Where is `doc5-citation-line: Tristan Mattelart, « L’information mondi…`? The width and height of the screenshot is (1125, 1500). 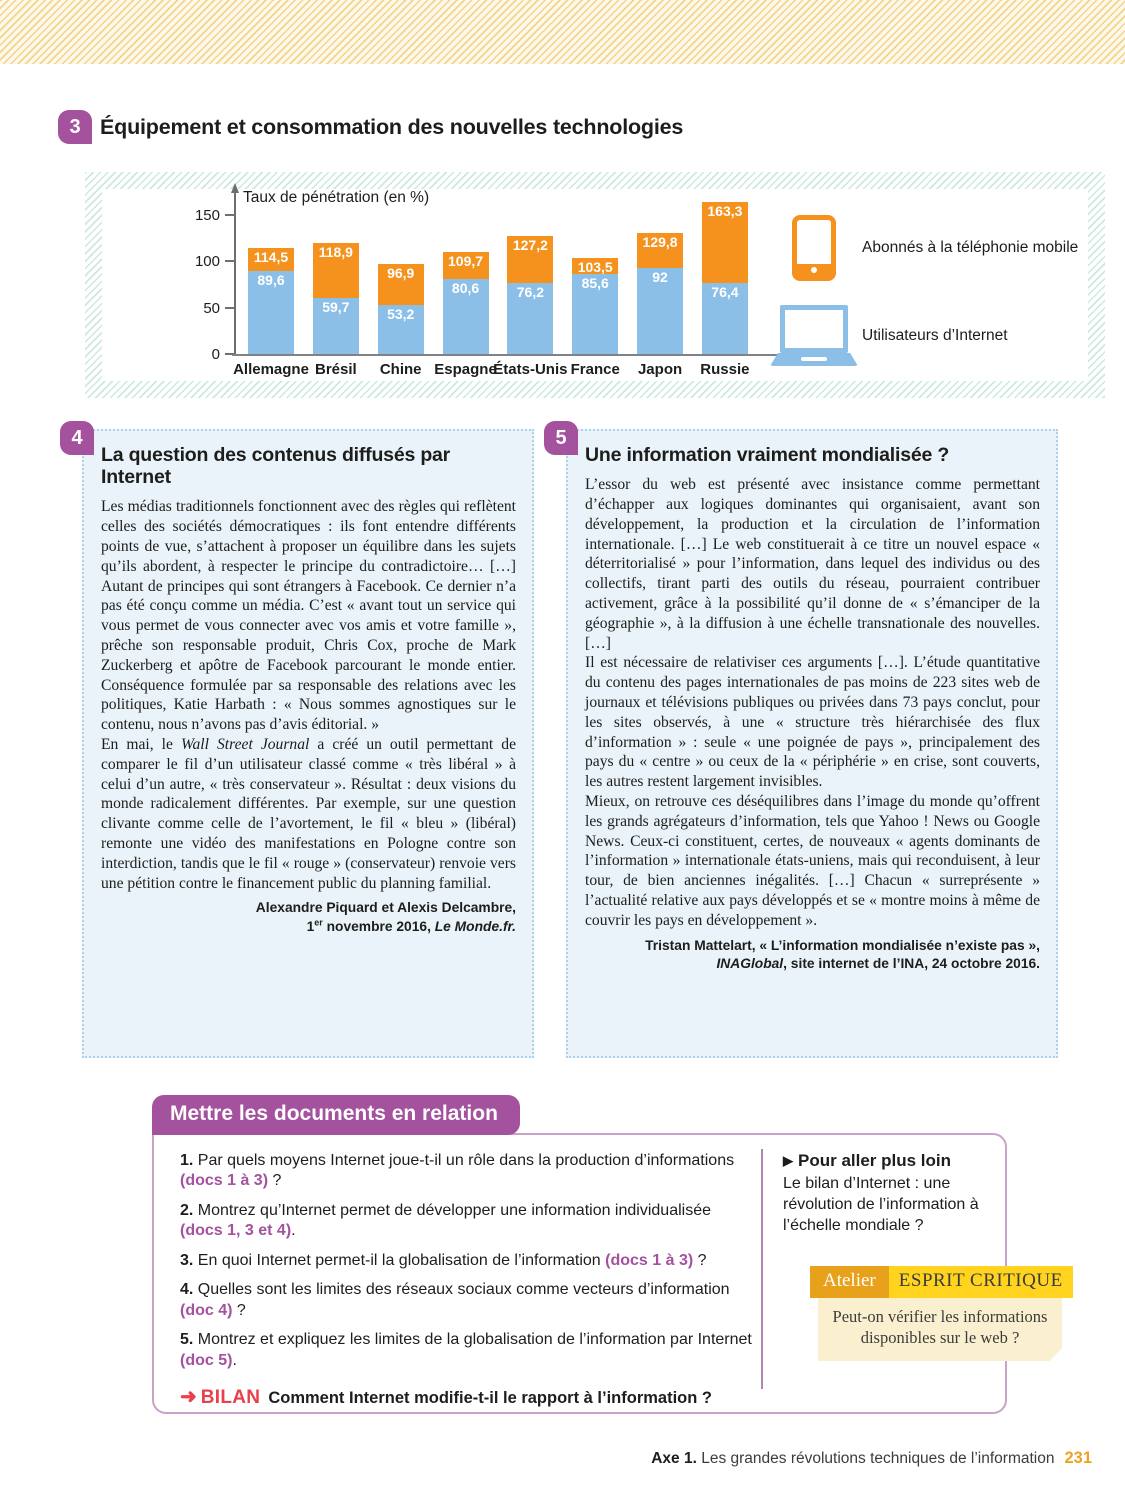
doc5-citation-line: Tristan Mattelart, « L’information mondi… is located at coordinates (842, 945).